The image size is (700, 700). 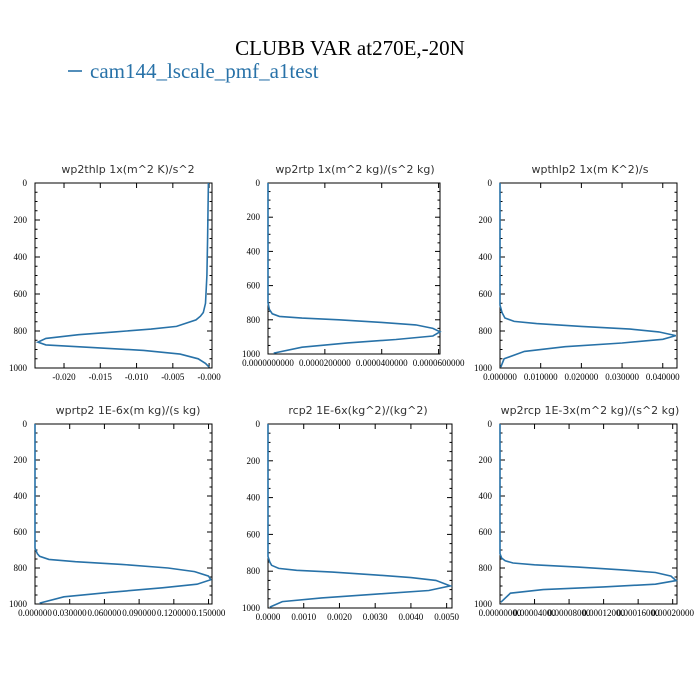 What do you see at coordinates (209, 613) in the screenshot?
I see `x-tick-label: 0.150000` at bounding box center [209, 613].